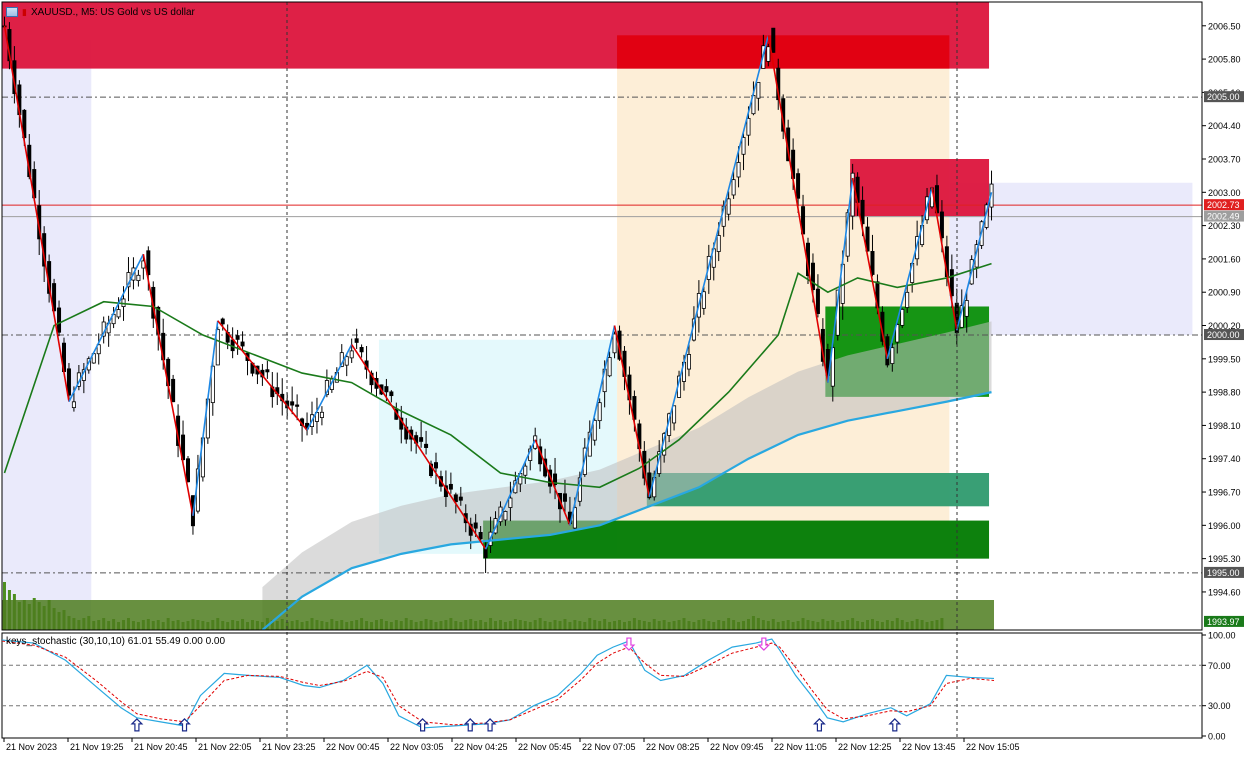  I want to click on time-tick-label: 22 Nov 09:45, so click(737, 747).